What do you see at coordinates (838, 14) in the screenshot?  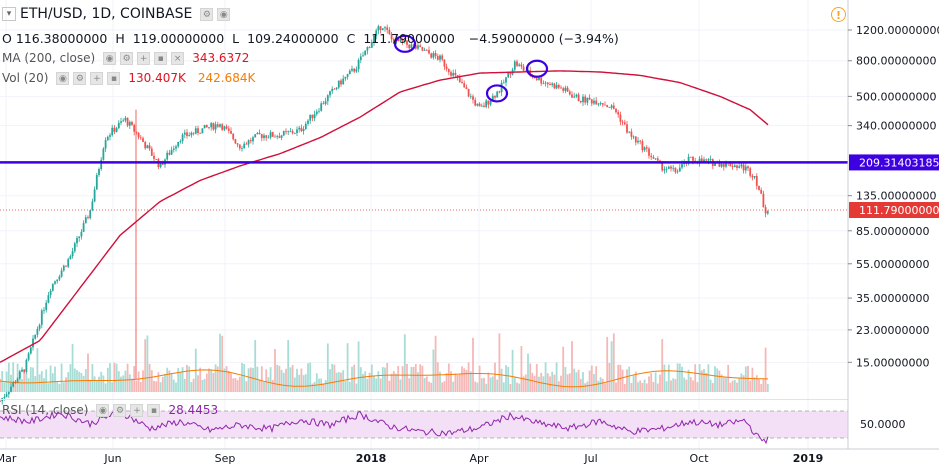 I see `warning-icon: !` at bounding box center [838, 14].